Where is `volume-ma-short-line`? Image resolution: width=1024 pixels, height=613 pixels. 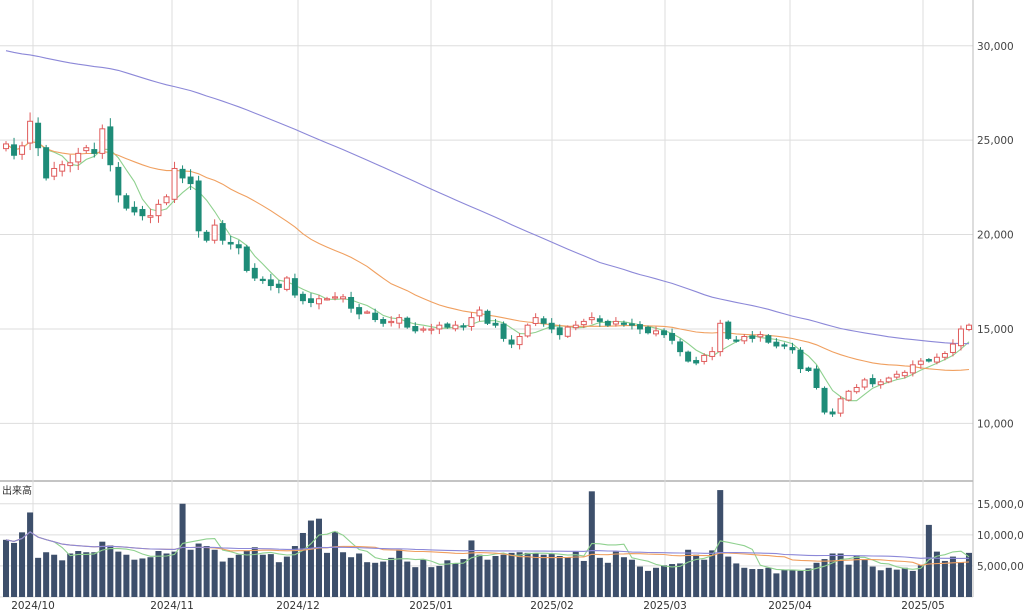
volume-ma-short-line is located at coordinates (487, 550).